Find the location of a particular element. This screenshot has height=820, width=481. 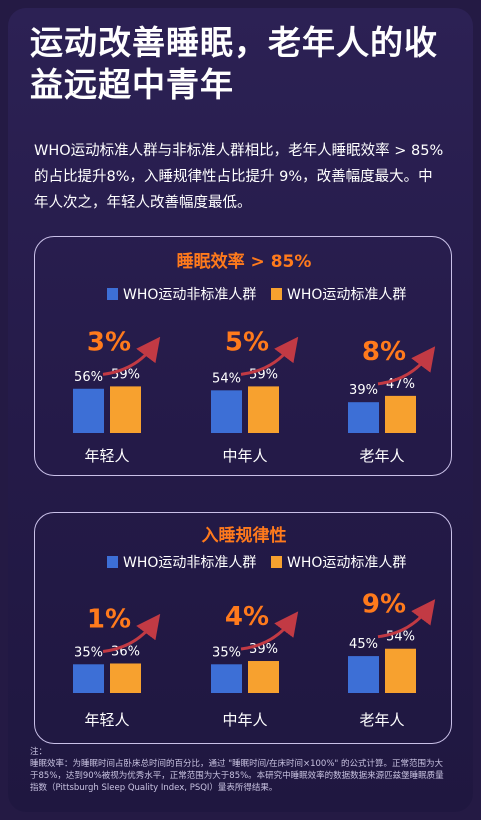

bar-value-label: 39% is located at coordinates (363, 390).